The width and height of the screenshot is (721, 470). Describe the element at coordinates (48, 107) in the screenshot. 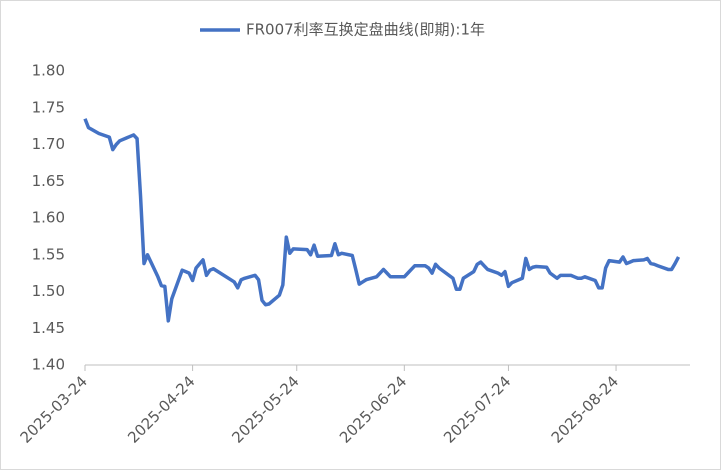

I see `y-tick-label: 1.75` at that location.